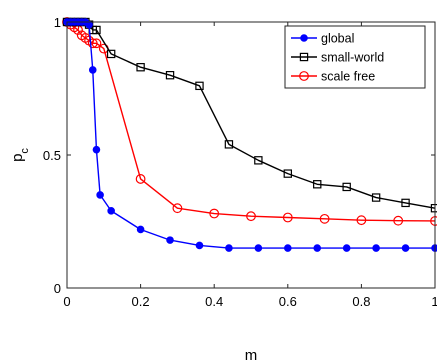 The width and height of the screenshot is (437, 362). I want to click on y-tick-label: 1, so click(57, 22).